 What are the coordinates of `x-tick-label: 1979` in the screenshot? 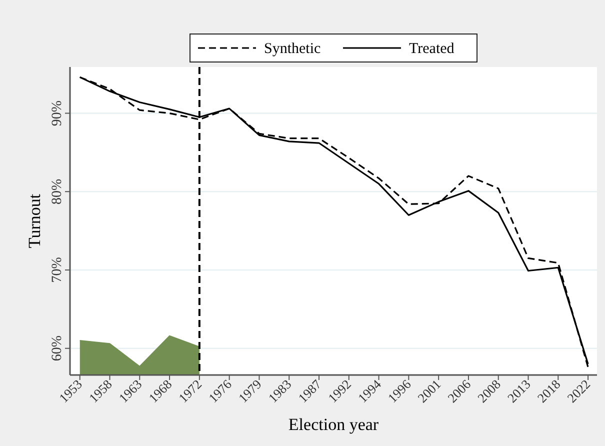 It's located at (249, 391).